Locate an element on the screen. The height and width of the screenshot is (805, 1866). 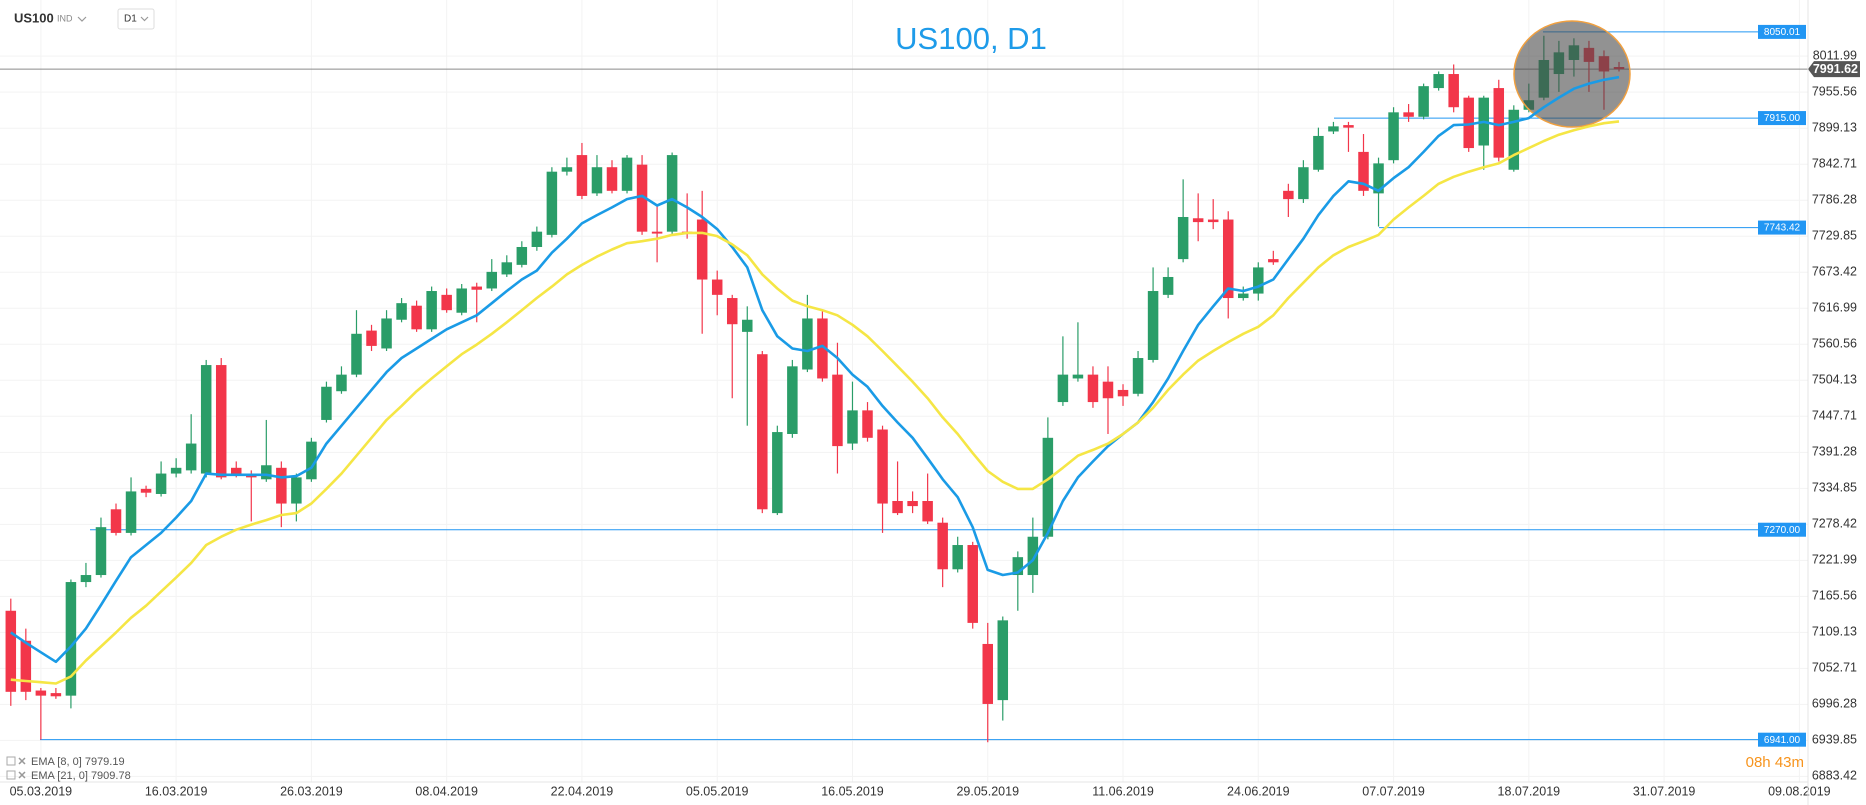
x-tick-label: 26.03.2019 is located at coordinates (311, 791).